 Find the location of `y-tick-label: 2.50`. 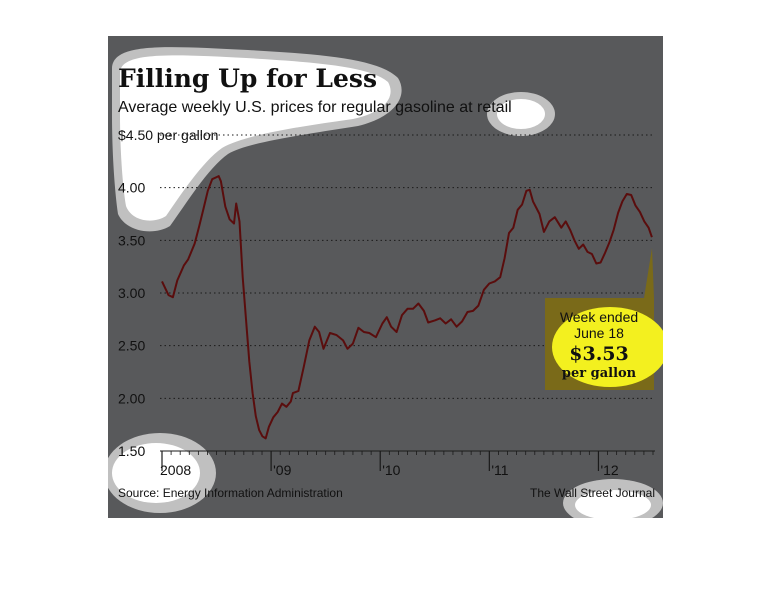

y-tick-label: 2.50 is located at coordinates (131, 346).